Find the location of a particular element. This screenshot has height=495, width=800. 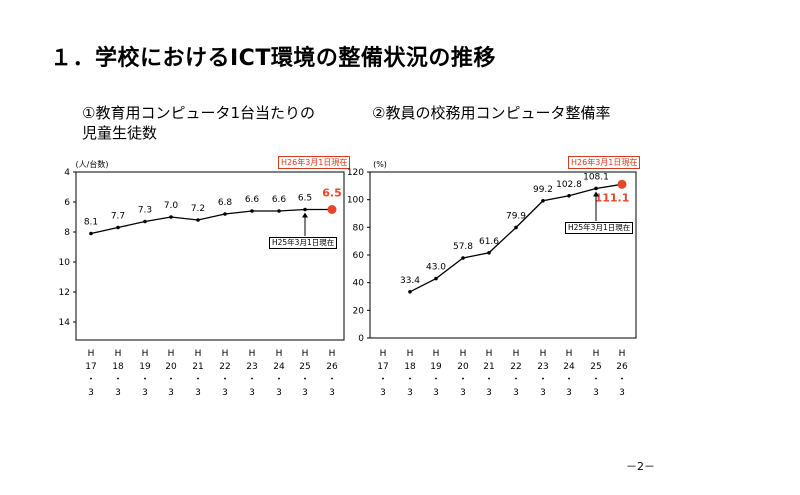

chart-1-y-tick-label: 10 is located at coordinates (65, 263).